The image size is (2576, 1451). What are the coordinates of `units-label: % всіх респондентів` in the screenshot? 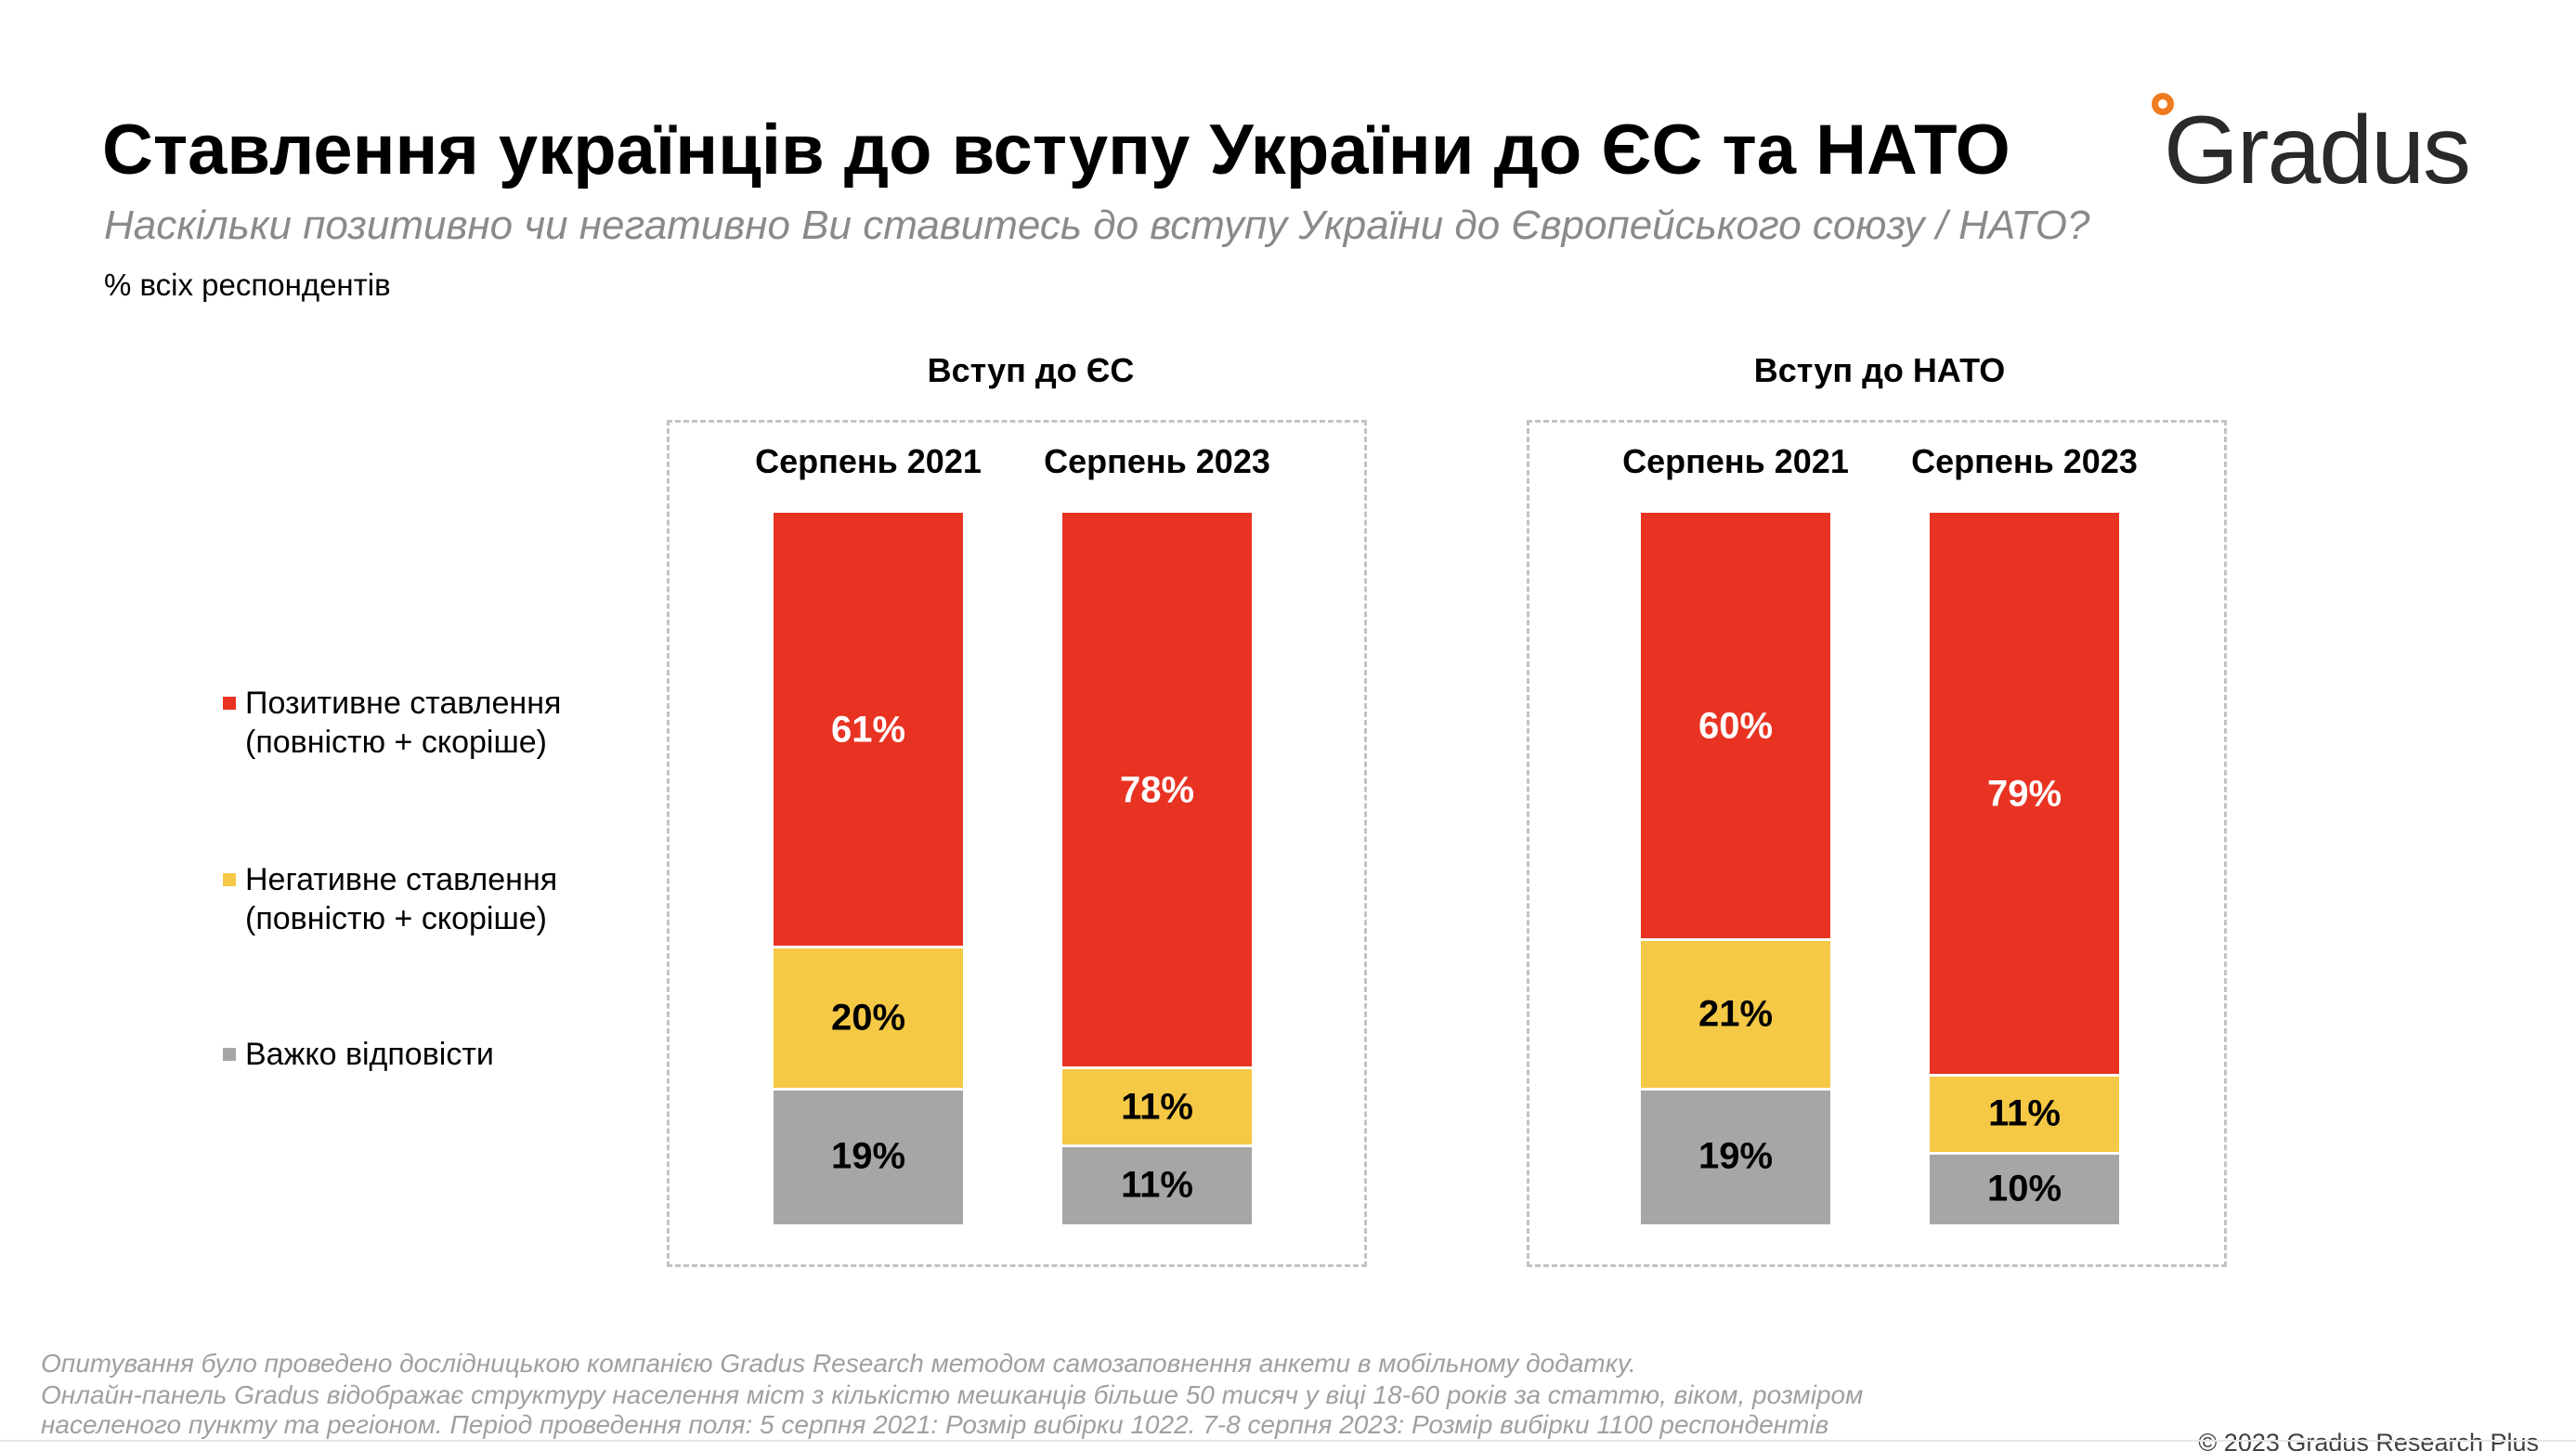 It's located at (247, 285).